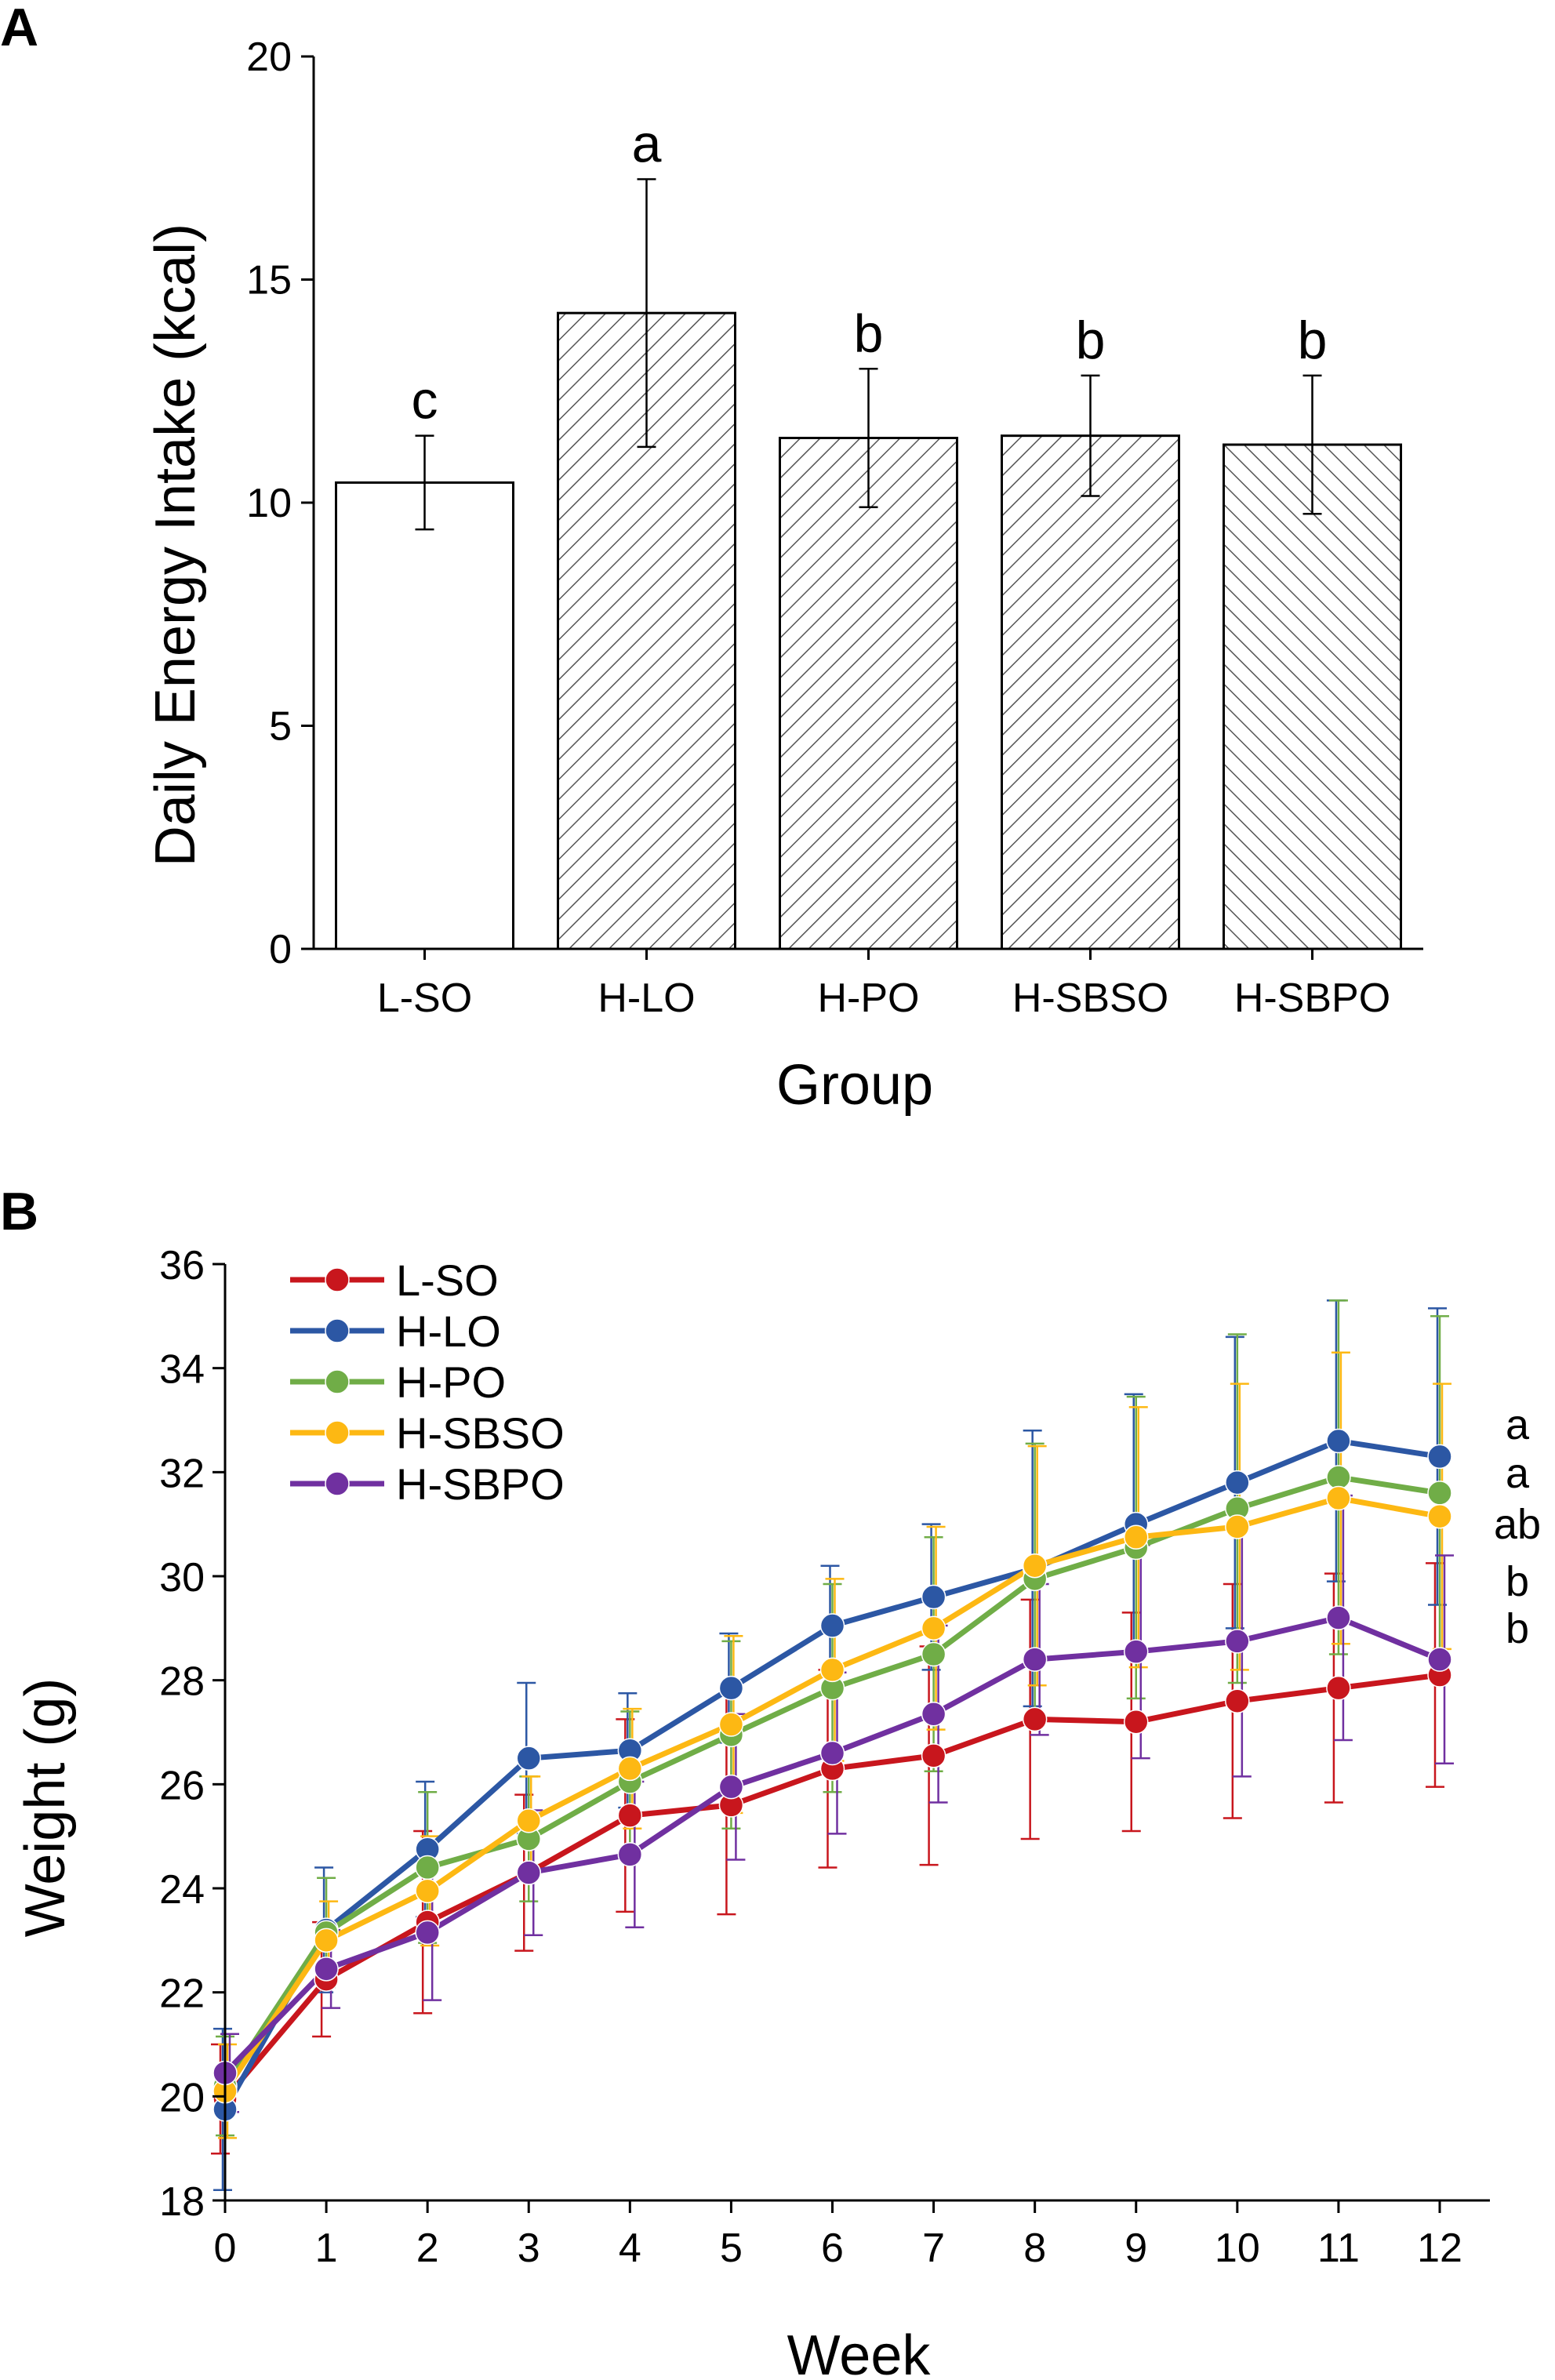 The width and height of the screenshot is (1555, 2380). What do you see at coordinates (424, 998) in the screenshot?
I see `x-tick-label-l-so: L-SO` at bounding box center [424, 998].